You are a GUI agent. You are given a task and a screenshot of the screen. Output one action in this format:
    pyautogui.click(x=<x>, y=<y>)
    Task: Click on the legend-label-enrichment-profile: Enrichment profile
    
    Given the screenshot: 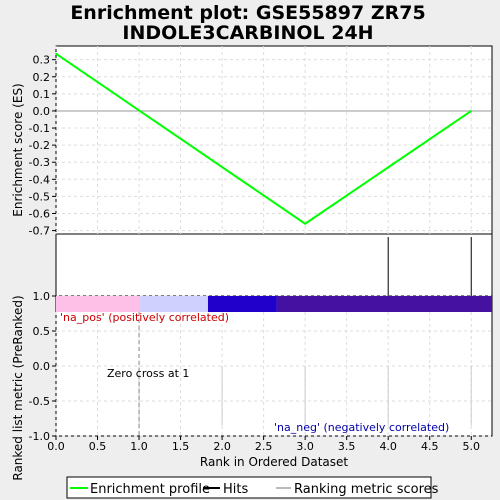 What is the action you would take?
    pyautogui.click(x=150, y=489)
    